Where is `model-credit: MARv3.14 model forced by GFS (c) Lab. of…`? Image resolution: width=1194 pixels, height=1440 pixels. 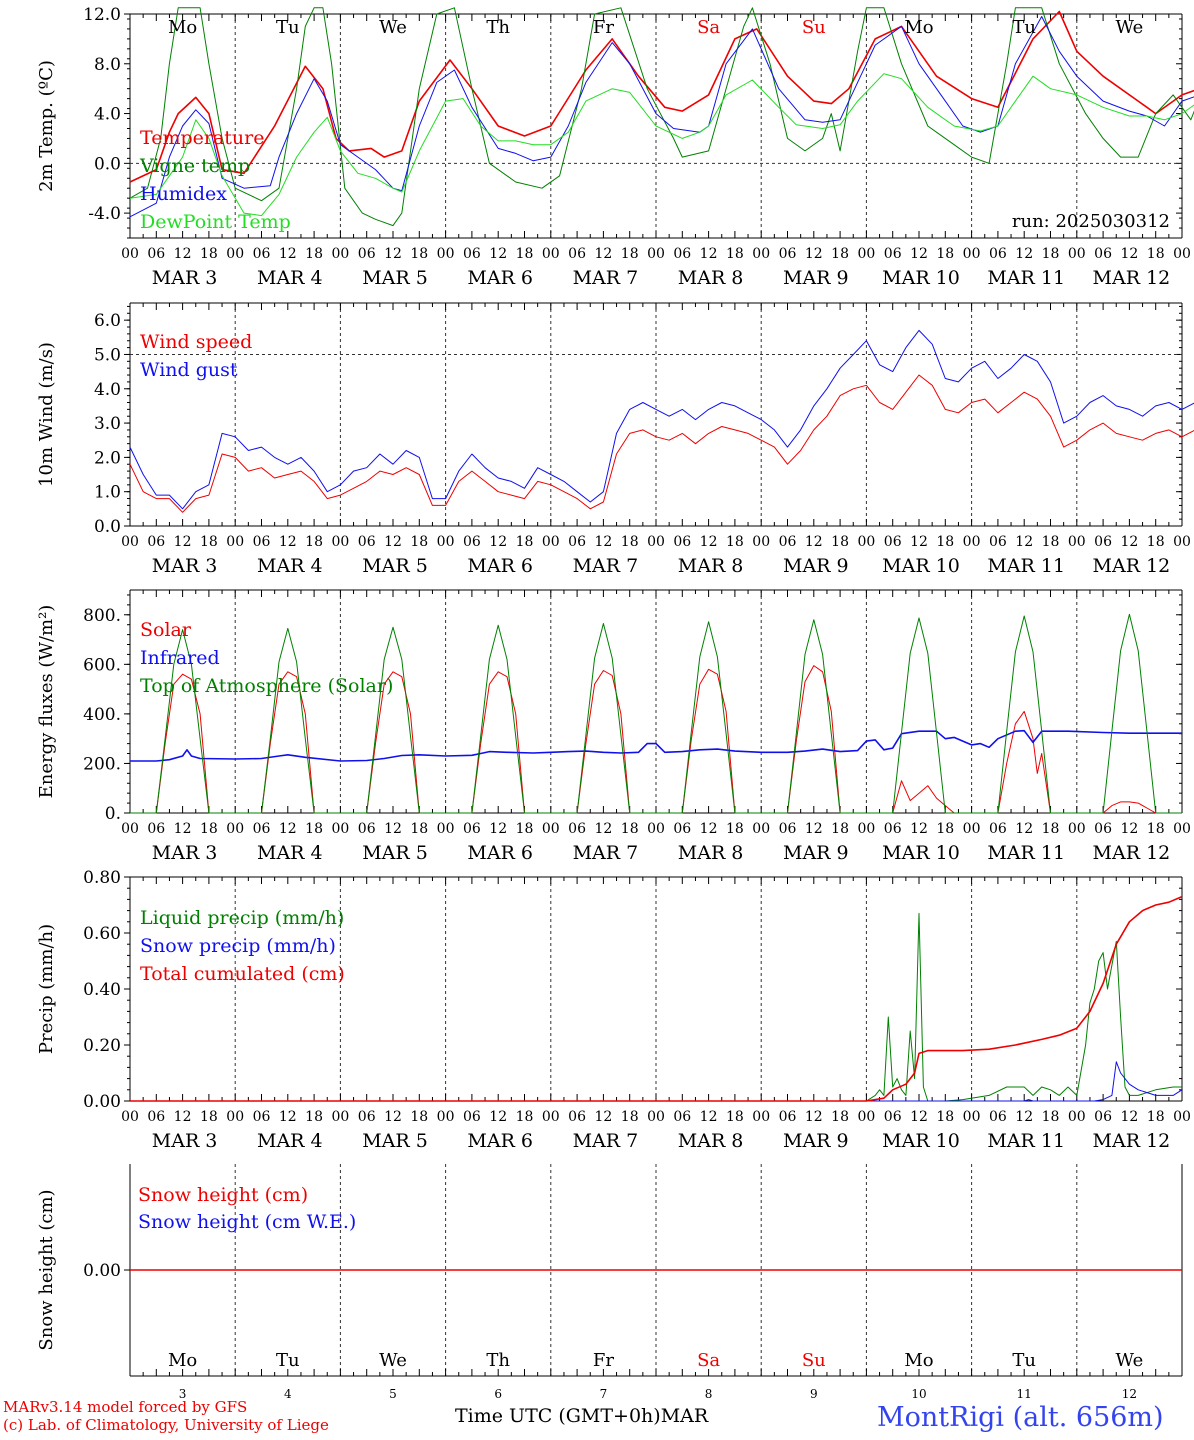 model-credit: MARv3.14 model forced by GFS (c) Lab. of… is located at coordinates (166, 1416).